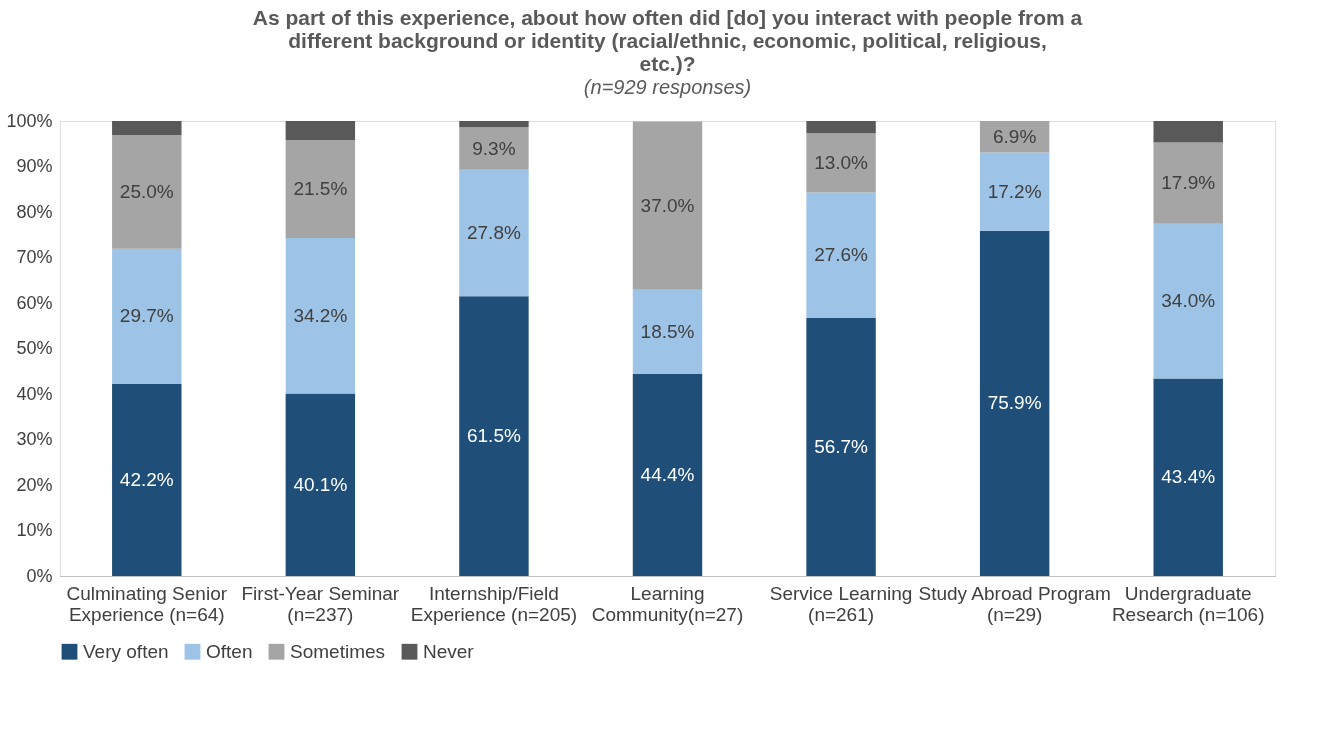 This screenshot has height=751, width=1330. What do you see at coordinates (338, 651) in the screenshot?
I see `legend-label: Sometimes` at bounding box center [338, 651].